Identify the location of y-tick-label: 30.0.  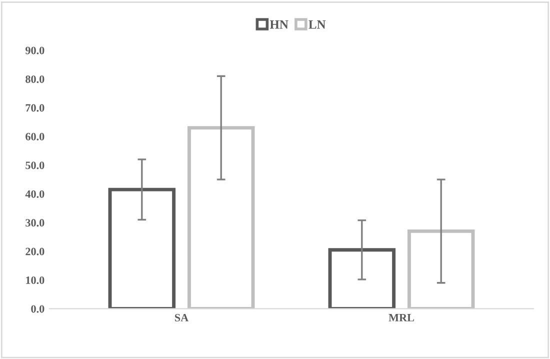
(35, 223).